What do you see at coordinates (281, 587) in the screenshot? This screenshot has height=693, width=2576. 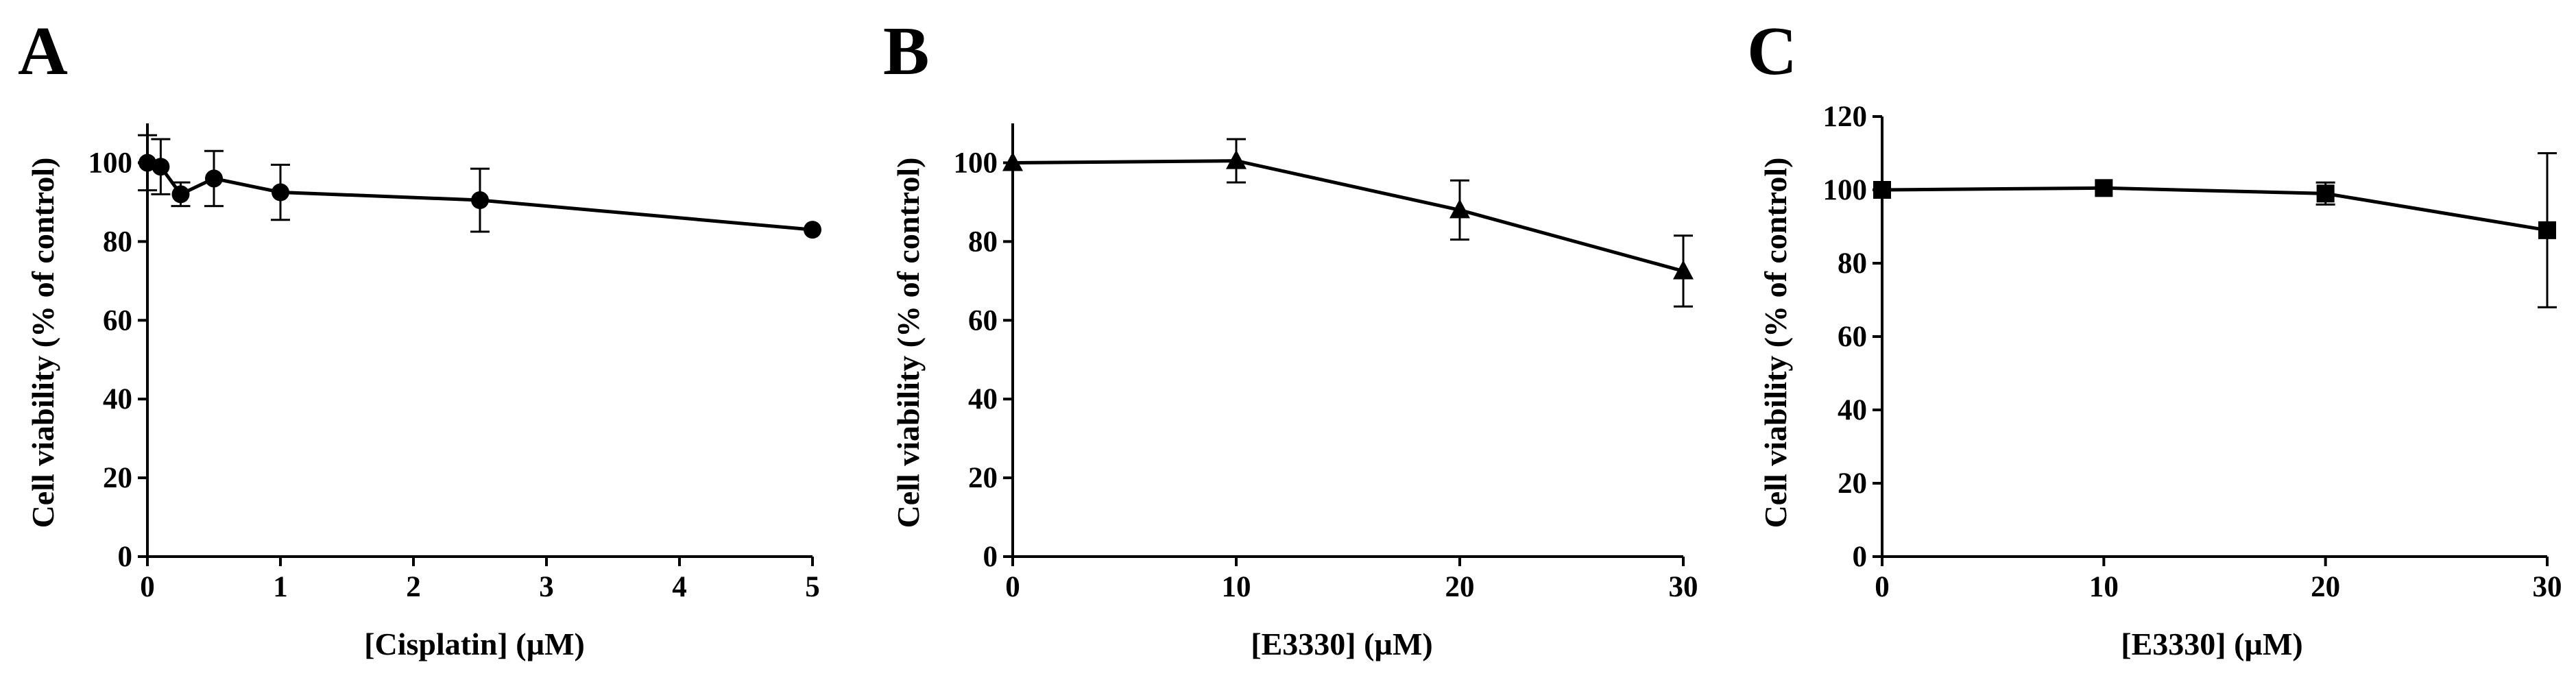 I see `chart-a-x-tick-label: 1` at bounding box center [281, 587].